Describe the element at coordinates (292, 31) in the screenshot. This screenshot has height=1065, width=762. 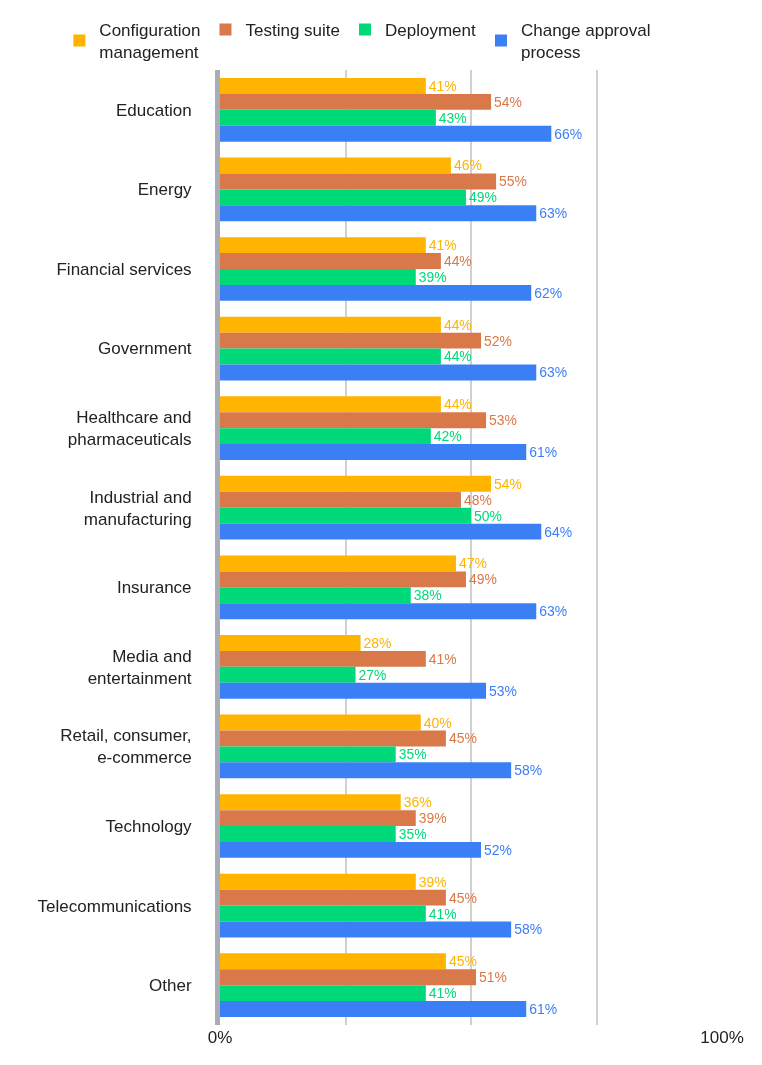
I see `legend-label: Testing suite` at that location.